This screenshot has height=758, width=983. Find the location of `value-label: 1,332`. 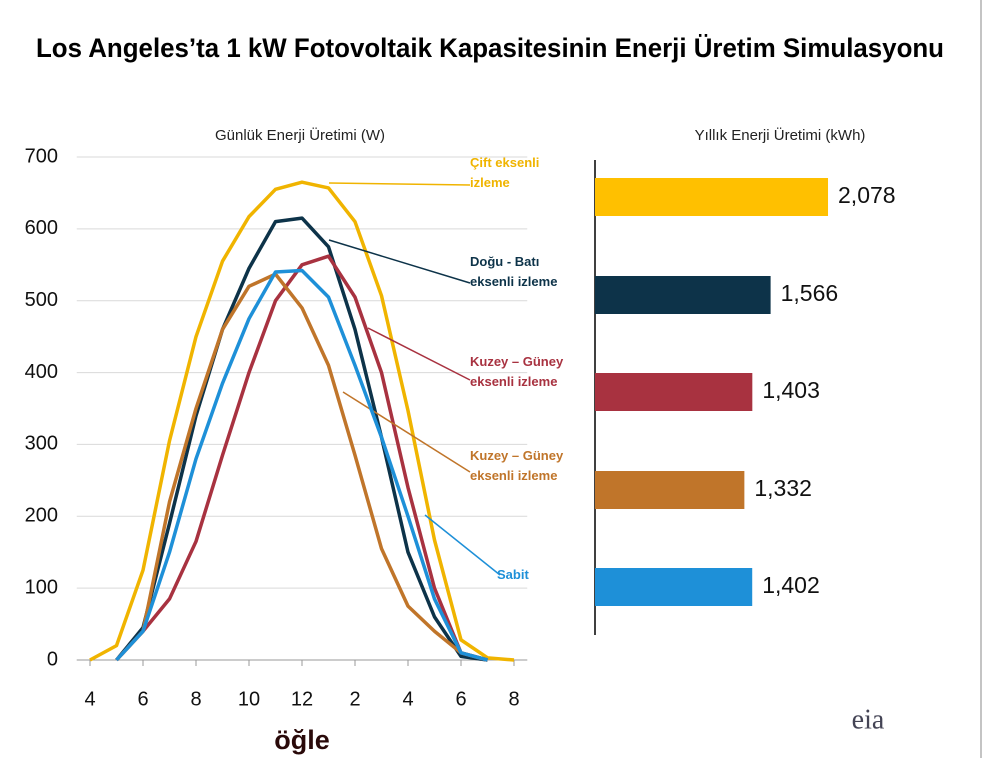

value-label: 1,332 is located at coordinates (783, 488).